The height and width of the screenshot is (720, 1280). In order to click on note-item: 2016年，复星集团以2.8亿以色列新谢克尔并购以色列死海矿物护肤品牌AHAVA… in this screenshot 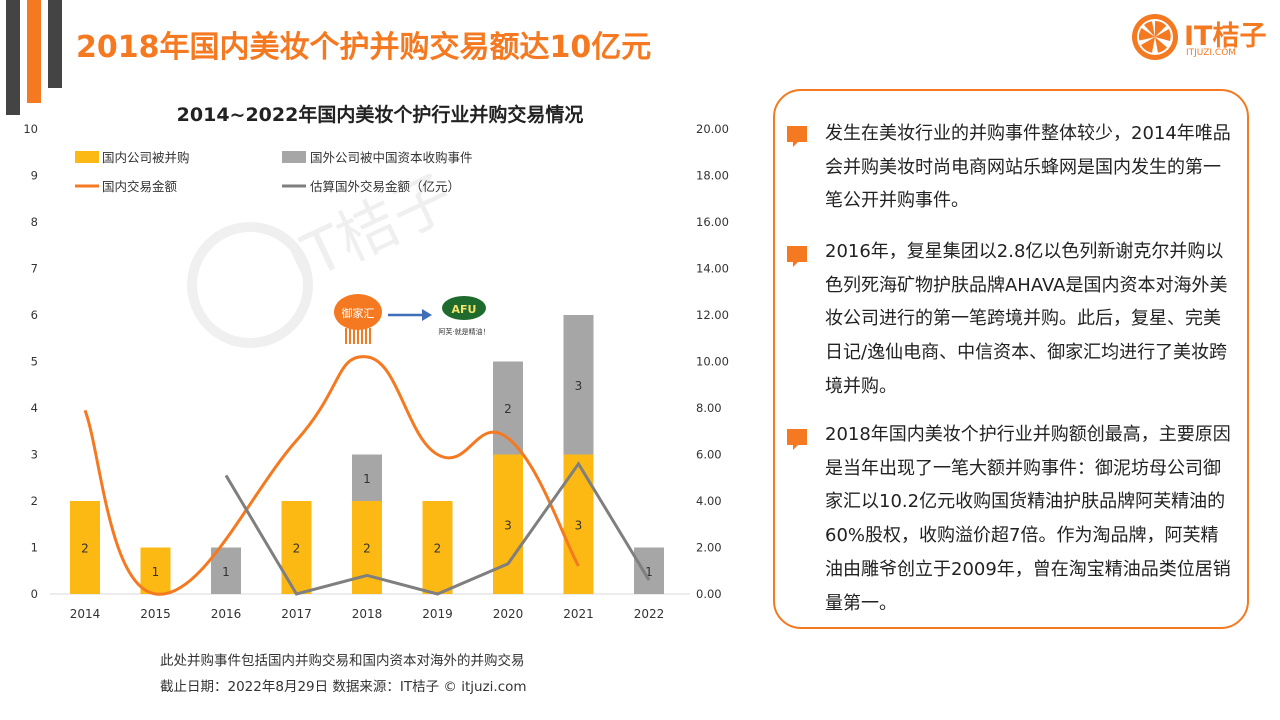, I will do `click(1026, 319)`.